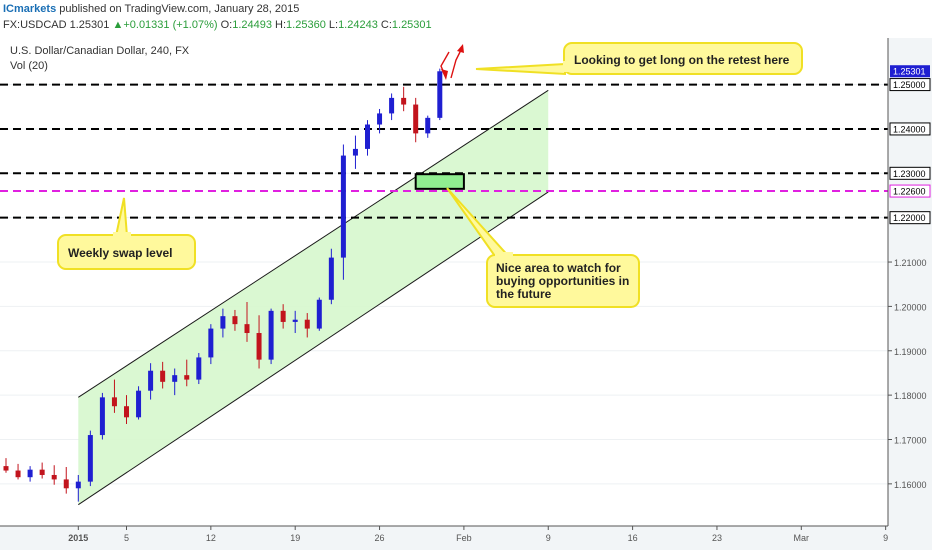 The height and width of the screenshot is (550, 932). I want to click on demand-zone-box, so click(439, 181).